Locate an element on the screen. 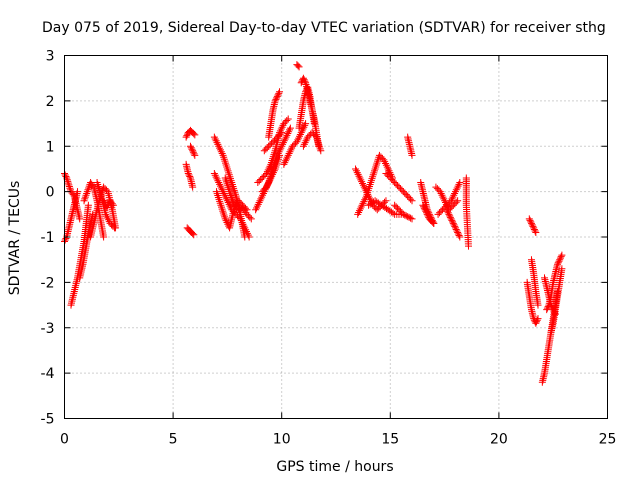  series-arc-al is located at coordinates (467, 212).